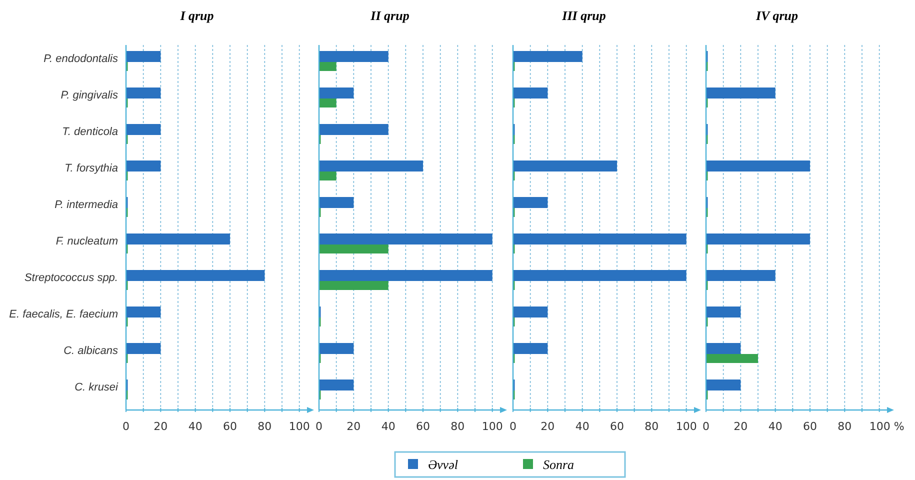 This screenshot has height=480, width=915. I want to click on y-tick-label: F. nucleatum, so click(87, 242).